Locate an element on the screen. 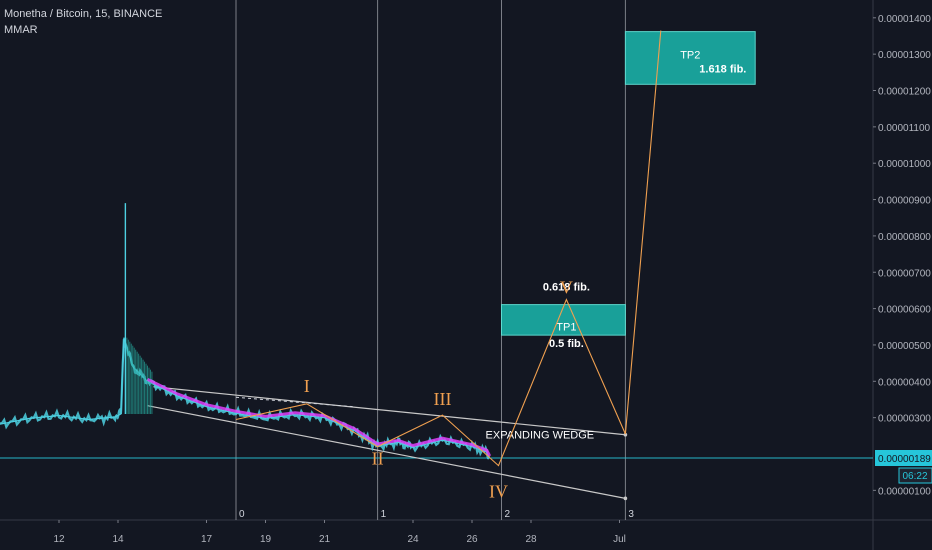  wave-label-iv: IV is located at coordinates (498, 492).